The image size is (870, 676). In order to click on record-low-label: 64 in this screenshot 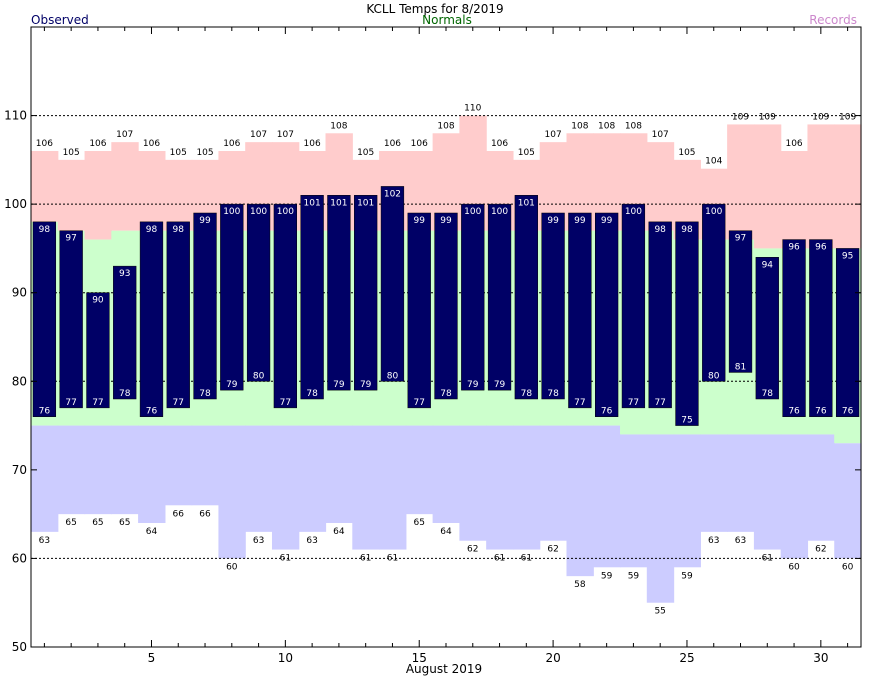, I will do `click(339, 532)`.